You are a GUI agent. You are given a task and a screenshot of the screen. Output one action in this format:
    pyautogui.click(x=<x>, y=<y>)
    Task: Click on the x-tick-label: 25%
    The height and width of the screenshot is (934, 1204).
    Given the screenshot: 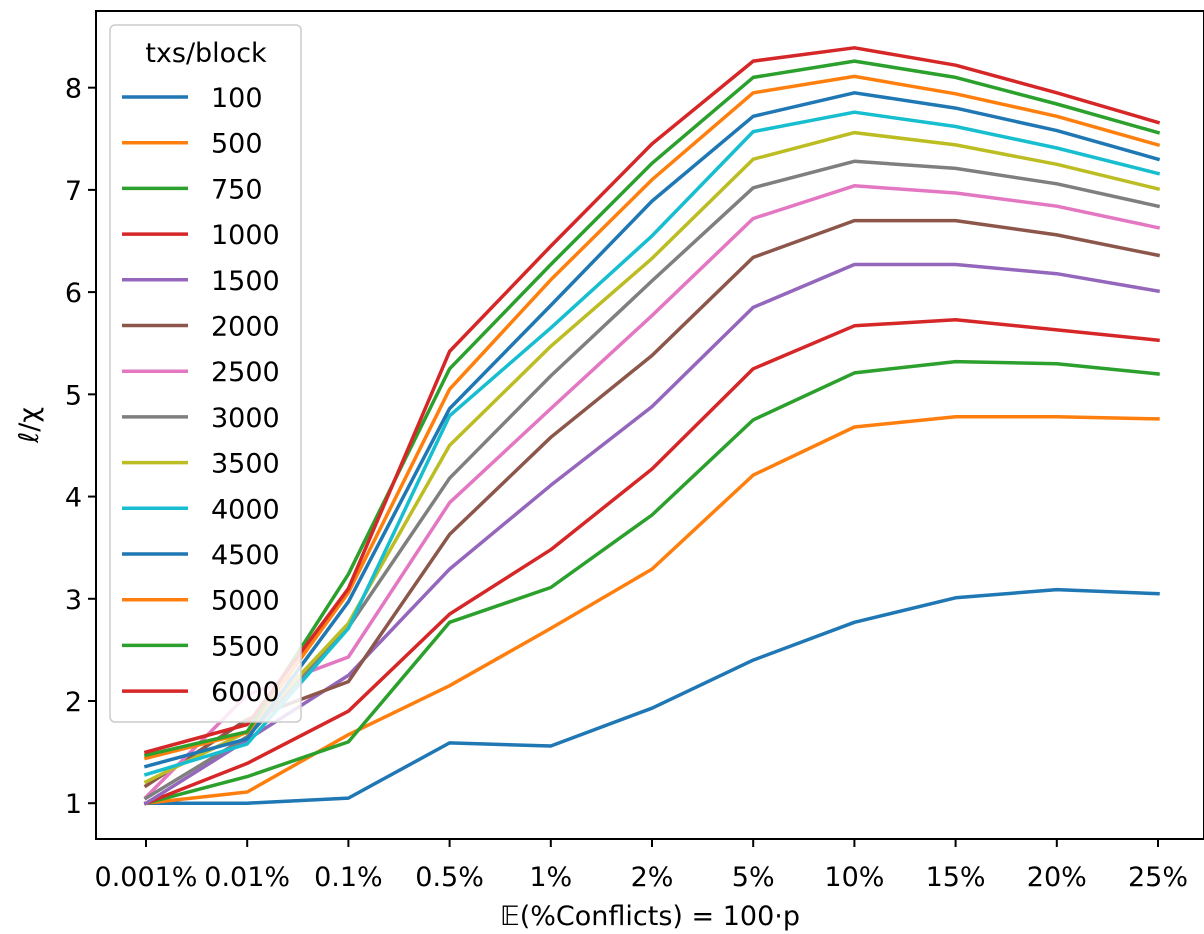 What is the action you would take?
    pyautogui.click(x=1158, y=877)
    